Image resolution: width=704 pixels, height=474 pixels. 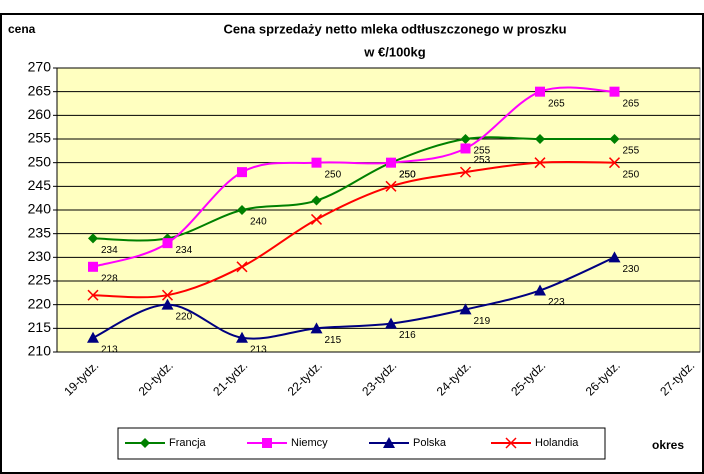 I want to click on y-tick-label: 210, so click(x=40, y=351).